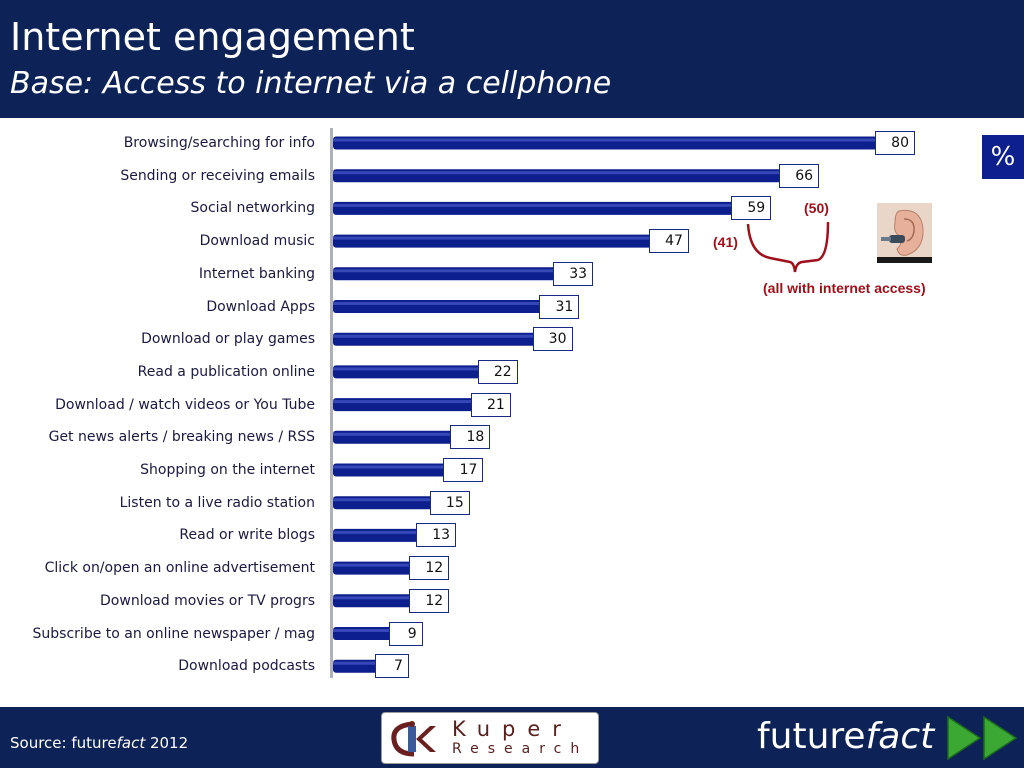 This screenshot has width=1024, height=768. Describe the element at coordinates (260, 306) in the screenshot. I see `category-label-5: Download Apps` at that location.